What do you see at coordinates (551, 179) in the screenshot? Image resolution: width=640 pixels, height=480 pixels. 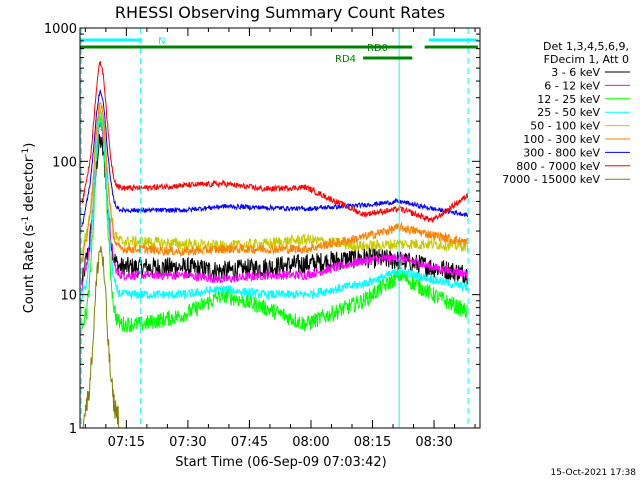 I see `legend-label-8: 7000 - 15000 keV` at bounding box center [551, 179].